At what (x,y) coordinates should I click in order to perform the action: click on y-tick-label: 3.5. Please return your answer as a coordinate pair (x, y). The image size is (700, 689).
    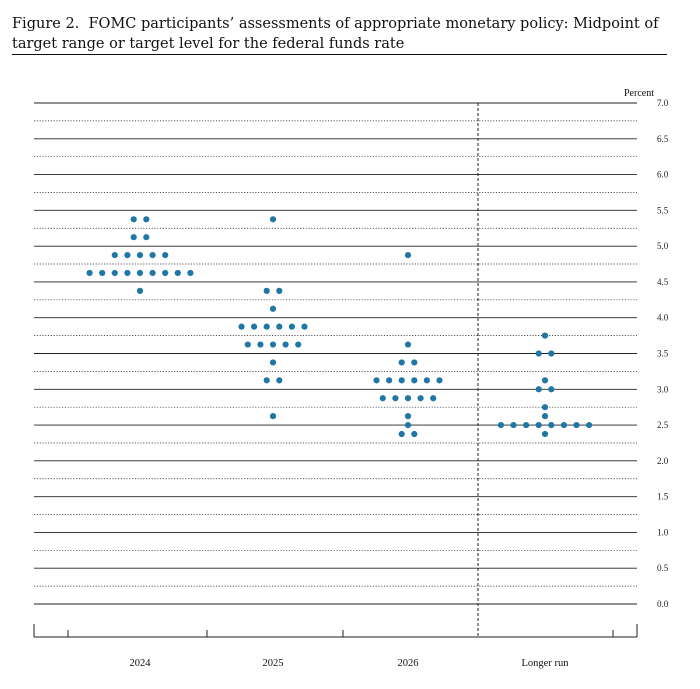
    Looking at the image, I should click on (663, 354).